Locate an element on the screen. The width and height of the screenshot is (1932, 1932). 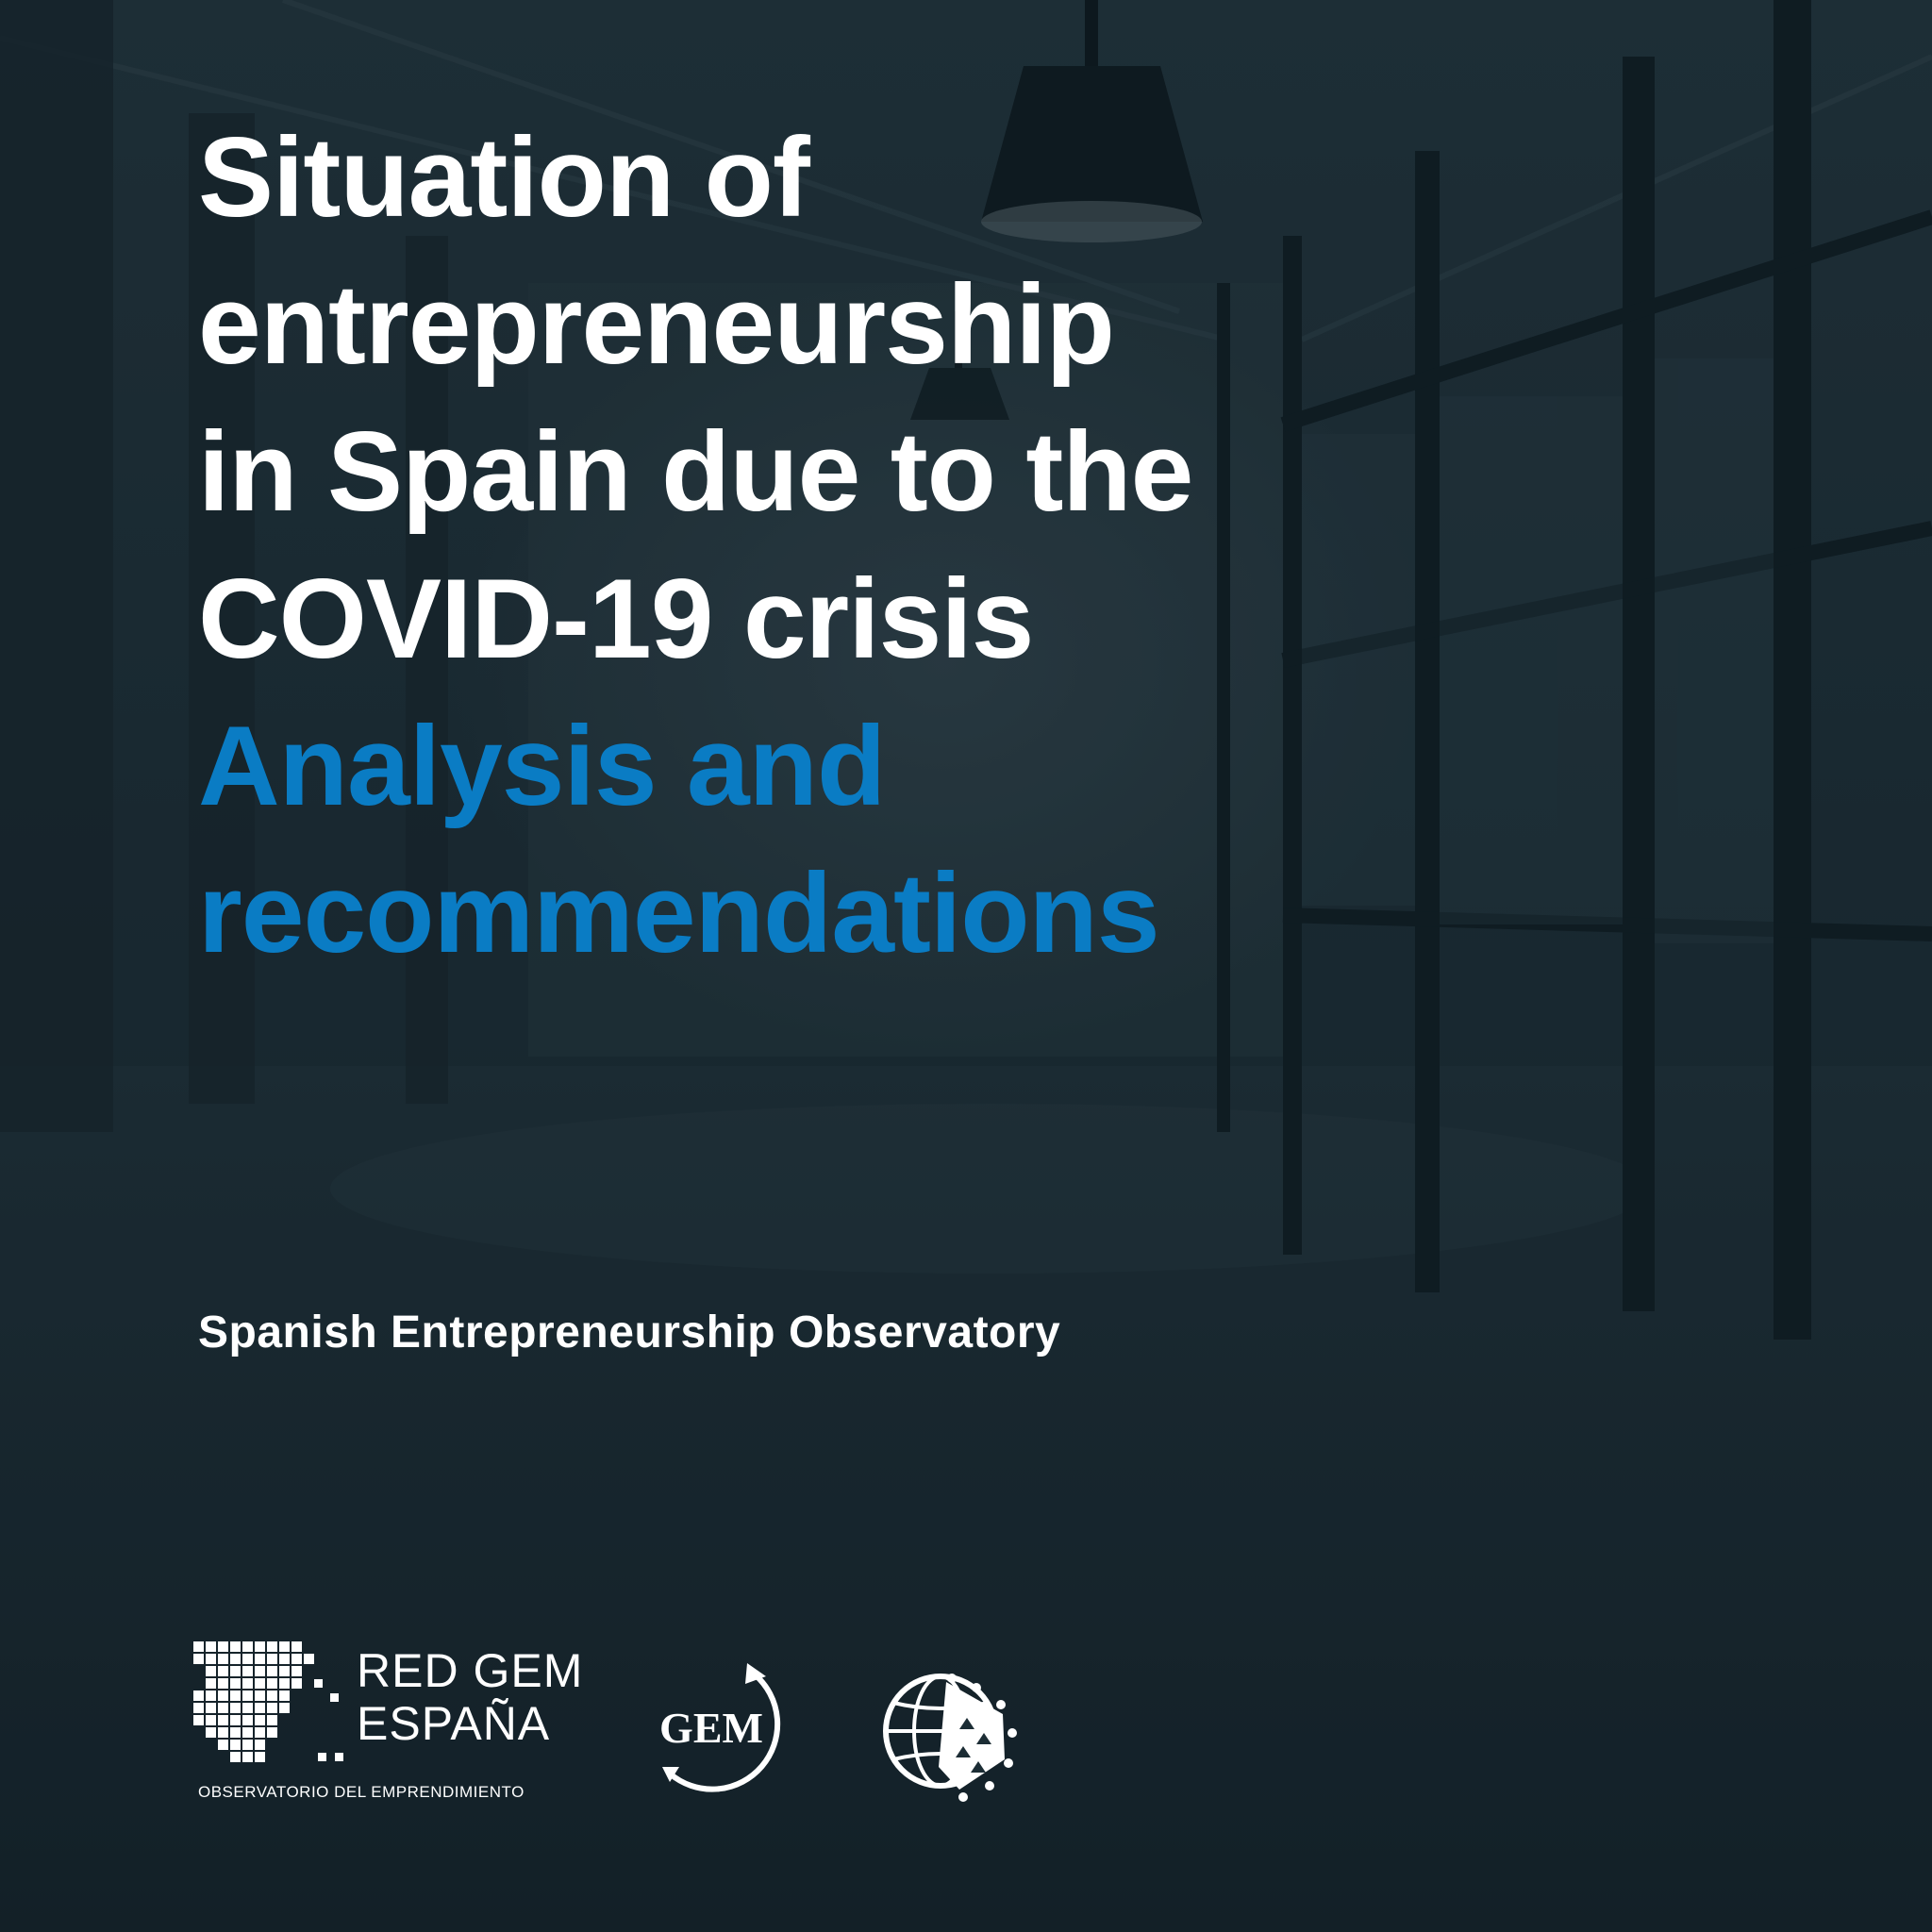
spain-pixel-map-icon is located at coordinates (268, 1701).